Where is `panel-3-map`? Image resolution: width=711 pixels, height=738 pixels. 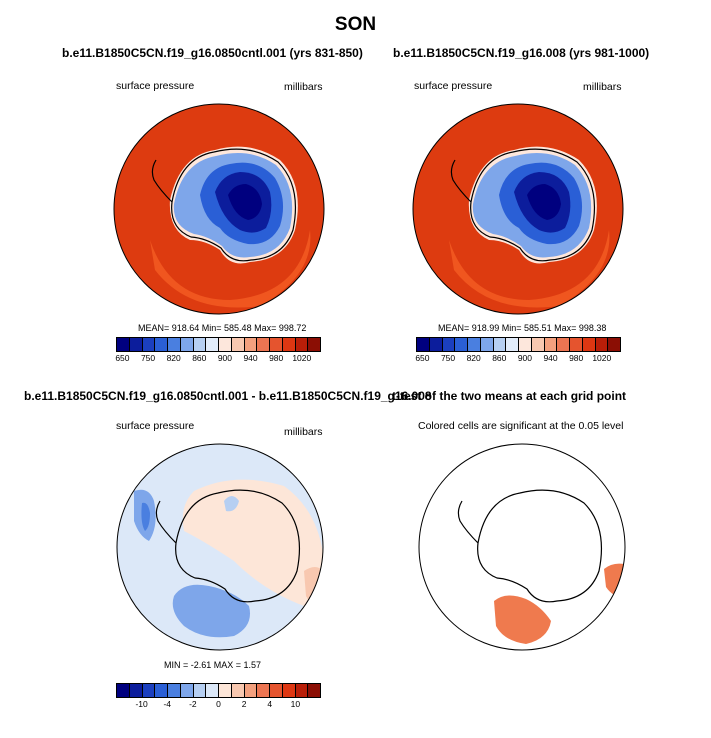 panel-3-map is located at coordinates (220, 547).